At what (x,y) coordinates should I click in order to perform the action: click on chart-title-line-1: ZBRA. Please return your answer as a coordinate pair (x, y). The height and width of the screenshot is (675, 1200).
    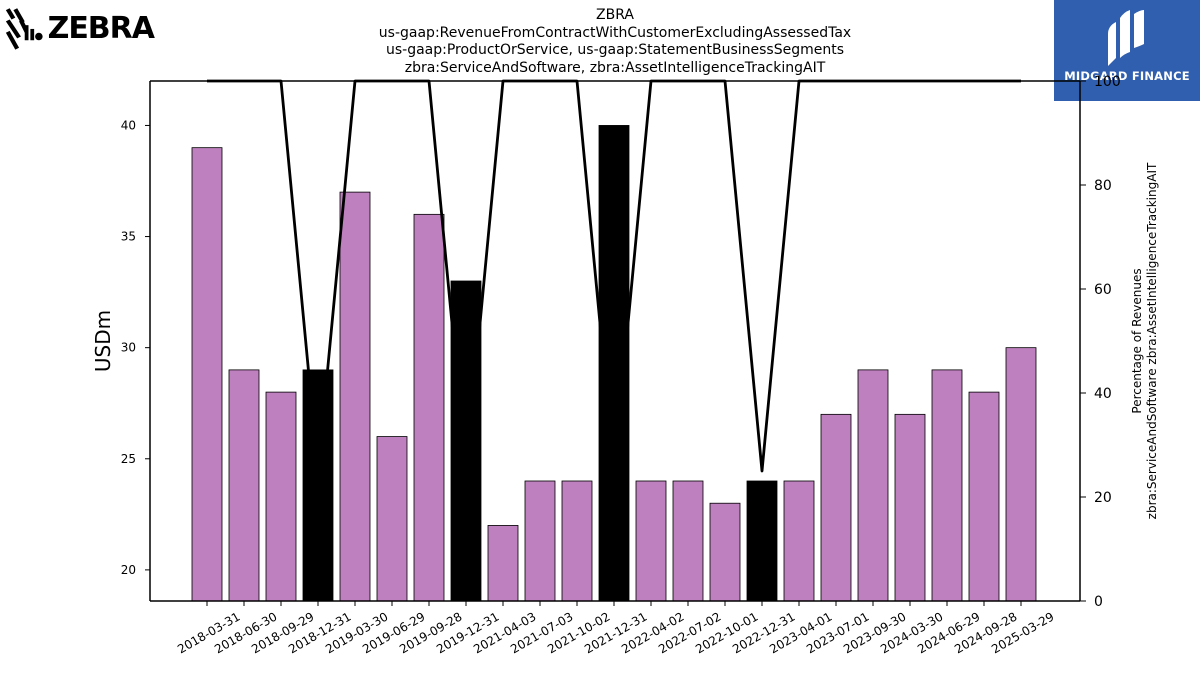
    Looking at the image, I should click on (615, 15).